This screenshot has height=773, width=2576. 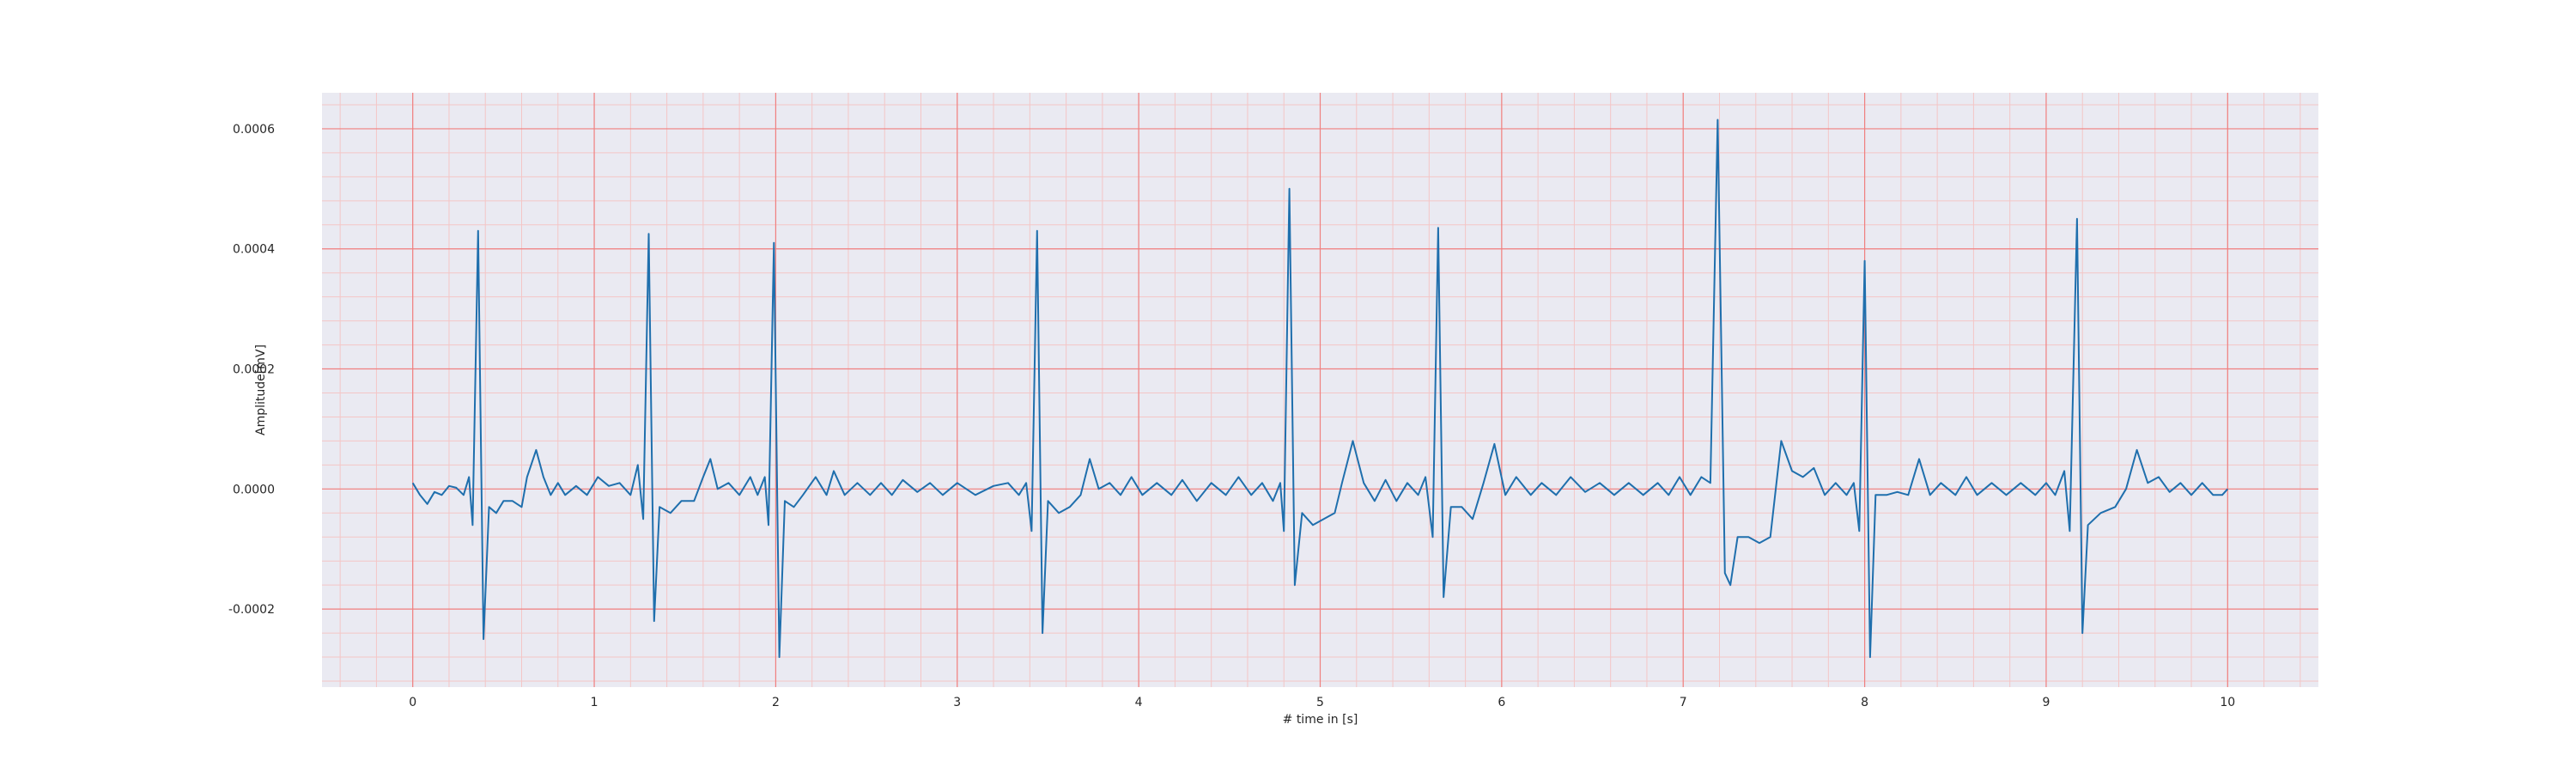 I want to click on x-tick-labels: 0 1 2 3 4 5 6 7 8 9 10, so click(x=1322, y=702).